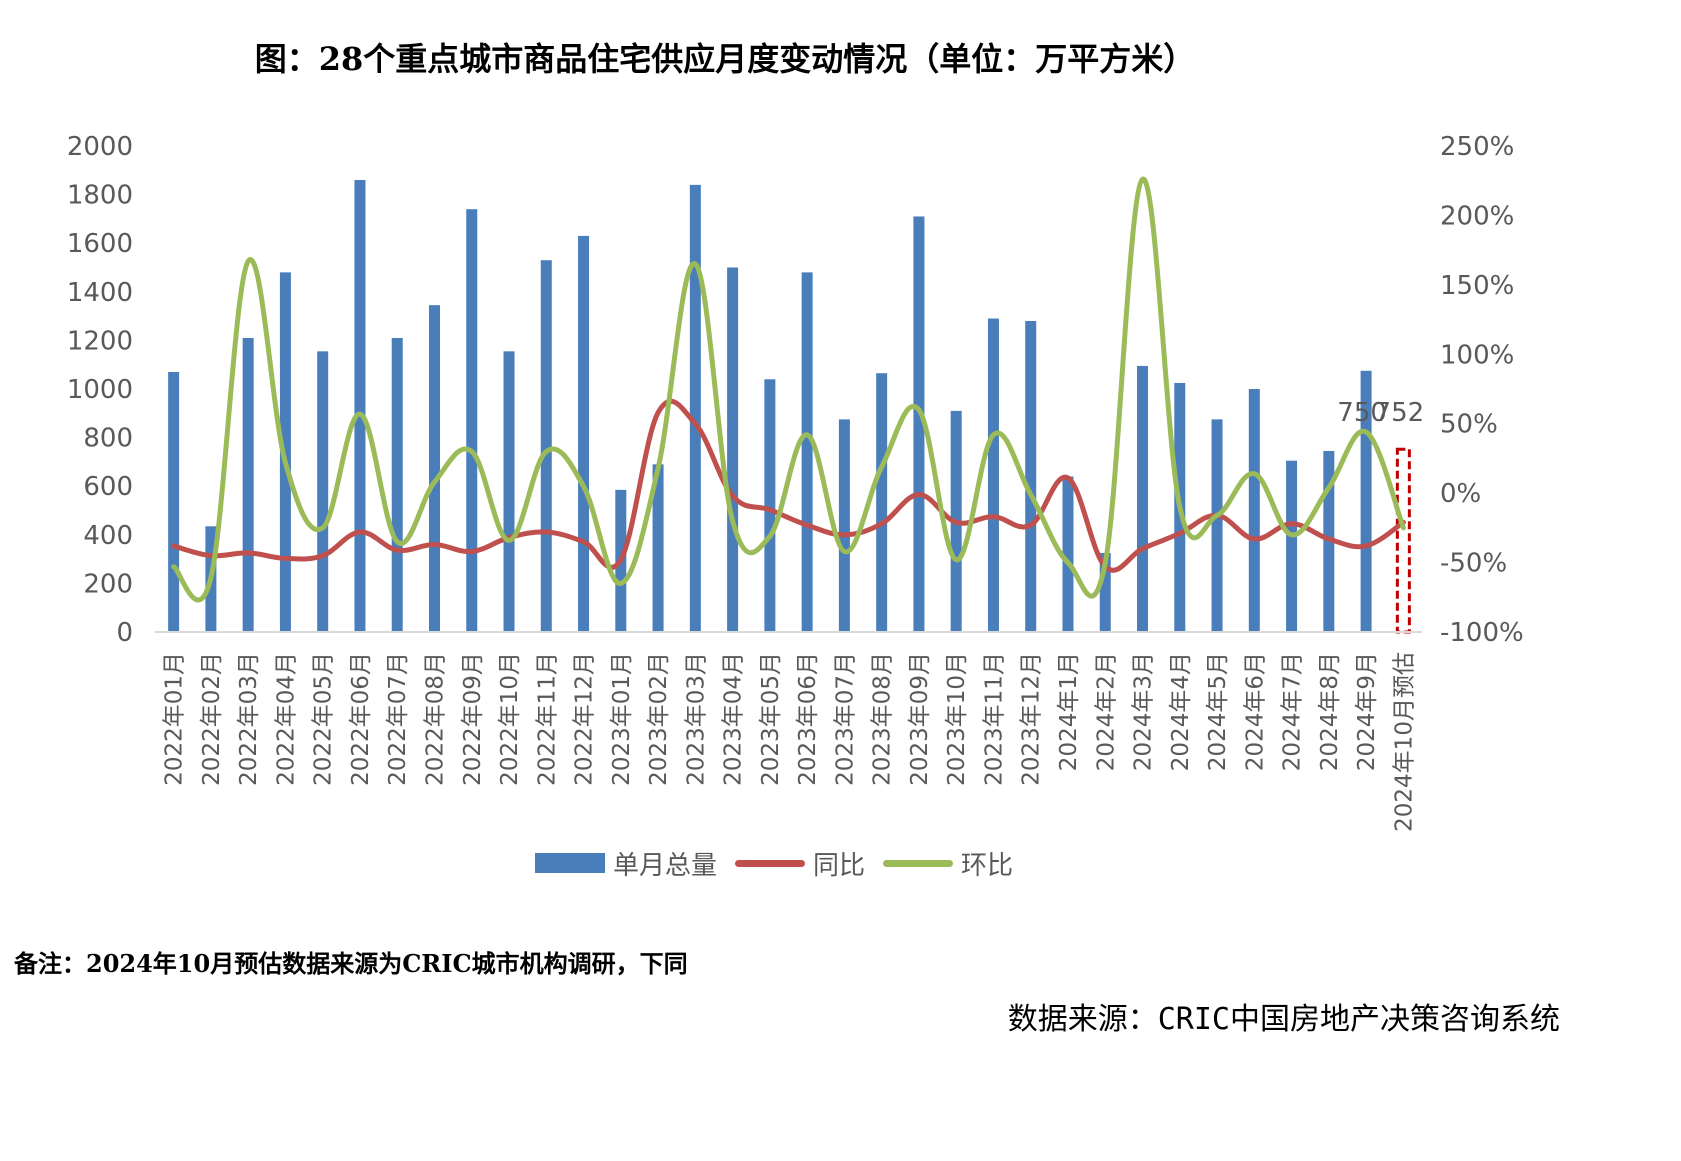 The height and width of the screenshot is (1161, 1681). Describe the element at coordinates (212, 719) in the screenshot. I see `x-tick-label: 2022年02月` at that location.